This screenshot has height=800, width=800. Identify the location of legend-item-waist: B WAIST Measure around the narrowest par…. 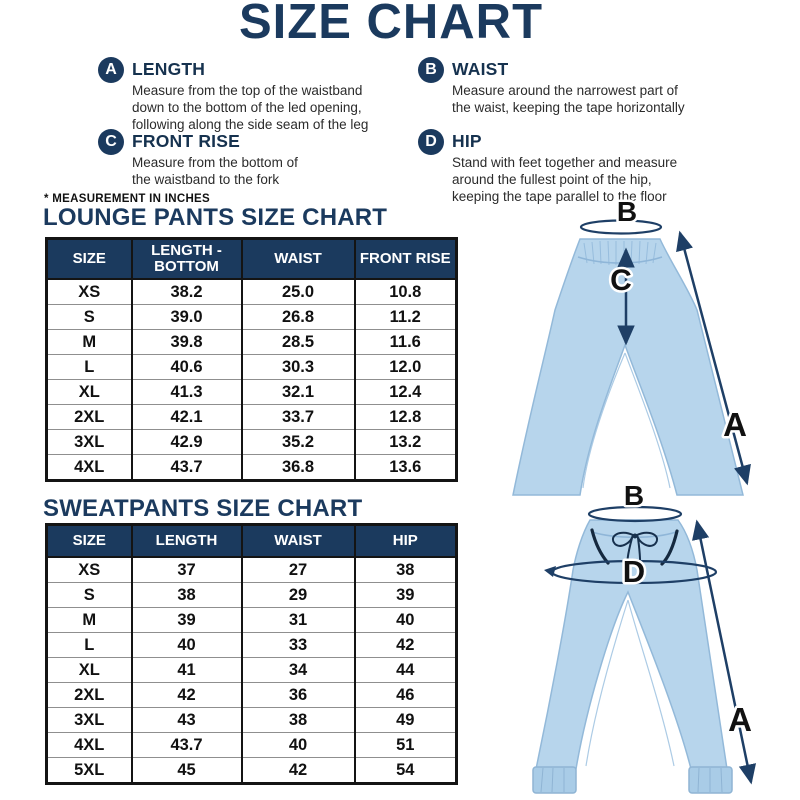
(551, 86).